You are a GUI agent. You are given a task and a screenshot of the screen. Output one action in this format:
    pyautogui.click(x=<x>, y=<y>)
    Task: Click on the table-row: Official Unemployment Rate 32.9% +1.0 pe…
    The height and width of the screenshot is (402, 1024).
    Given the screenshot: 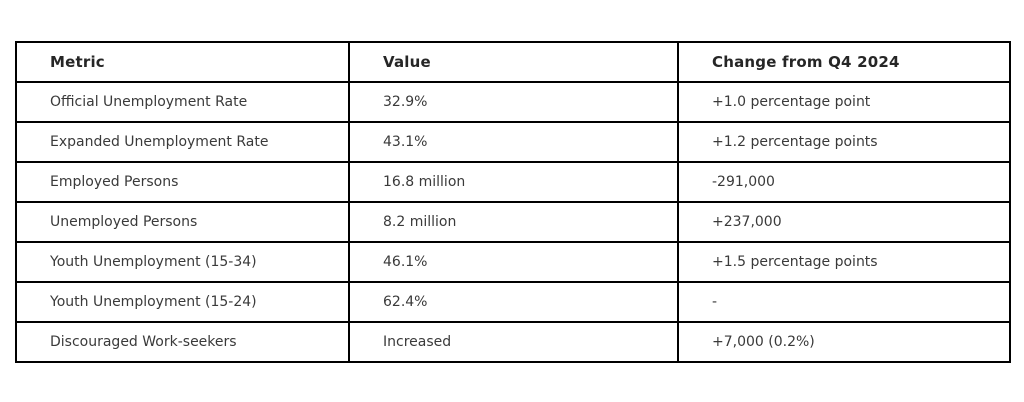 What is the action you would take?
    pyautogui.click(x=513, y=102)
    